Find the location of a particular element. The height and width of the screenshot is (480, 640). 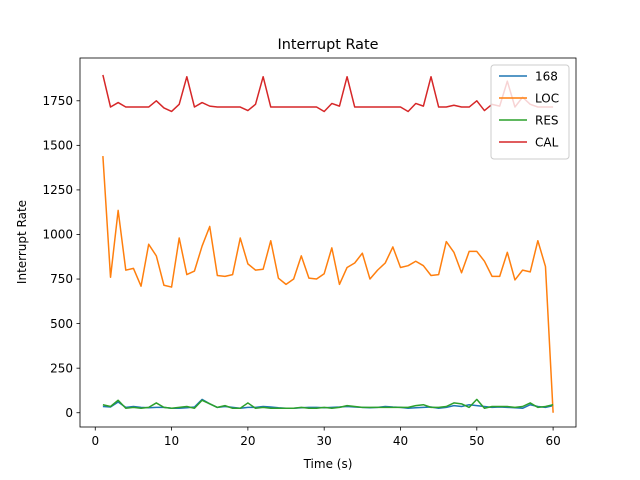

x-tick-label: 50 is located at coordinates (476, 441).